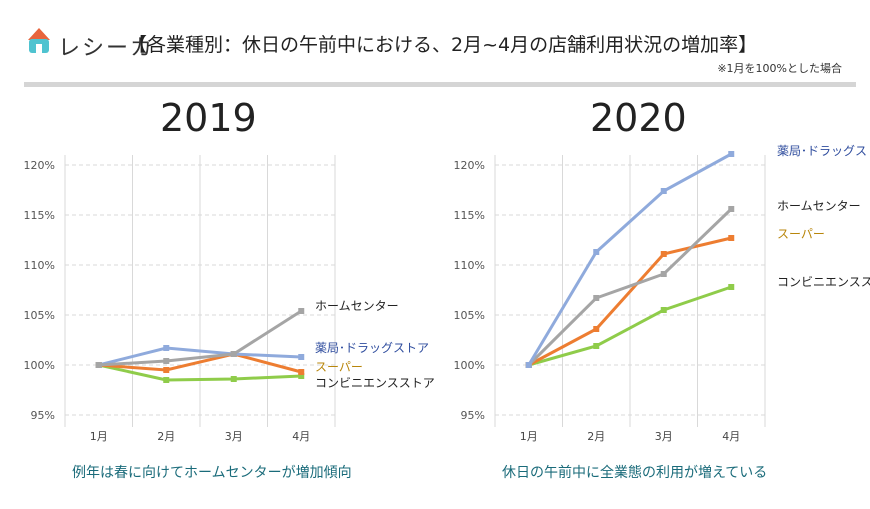 This screenshot has height=509, width=870. I want to click on caption-2019: 例年は春に向けてホームセンターが増加傾向, so click(212, 473).